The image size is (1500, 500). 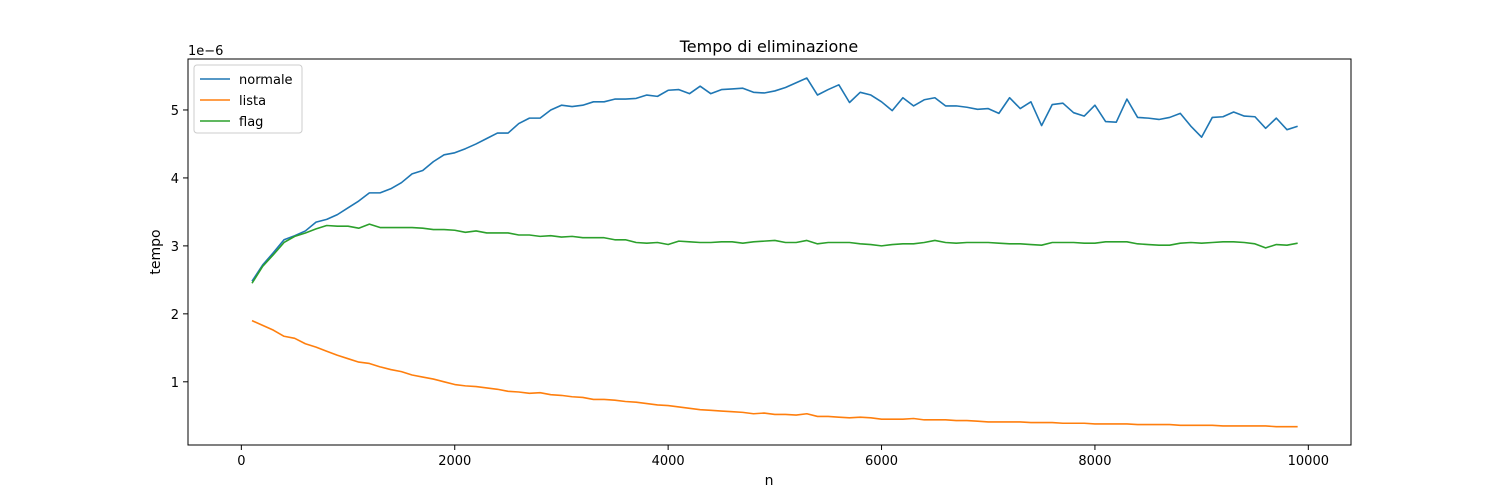 I want to click on y-axis-label: tempo, so click(x=156, y=251).